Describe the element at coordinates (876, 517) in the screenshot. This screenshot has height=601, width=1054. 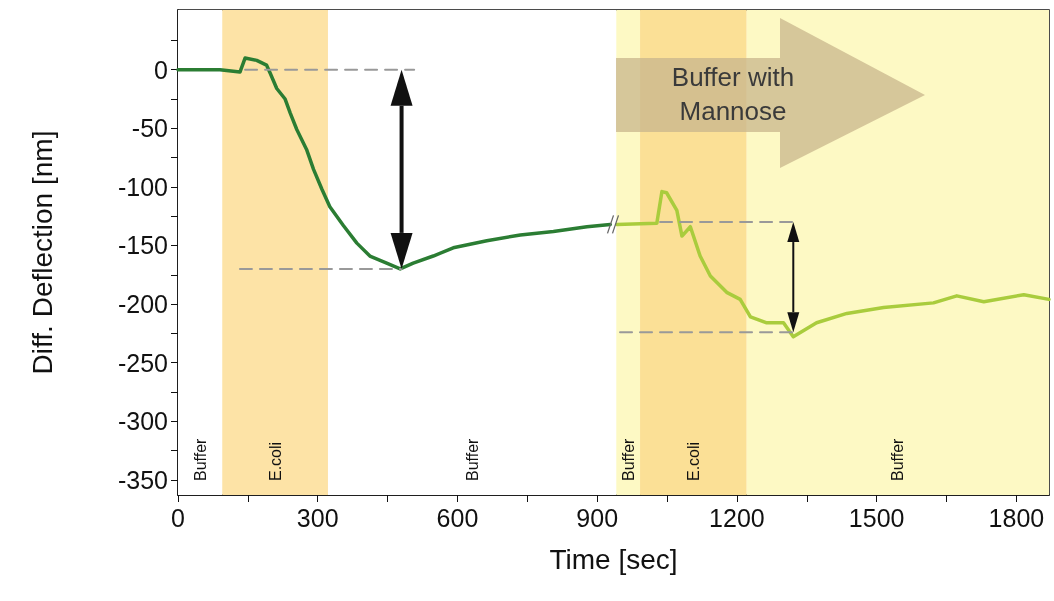
I see `x-tick-label: 1500` at that location.